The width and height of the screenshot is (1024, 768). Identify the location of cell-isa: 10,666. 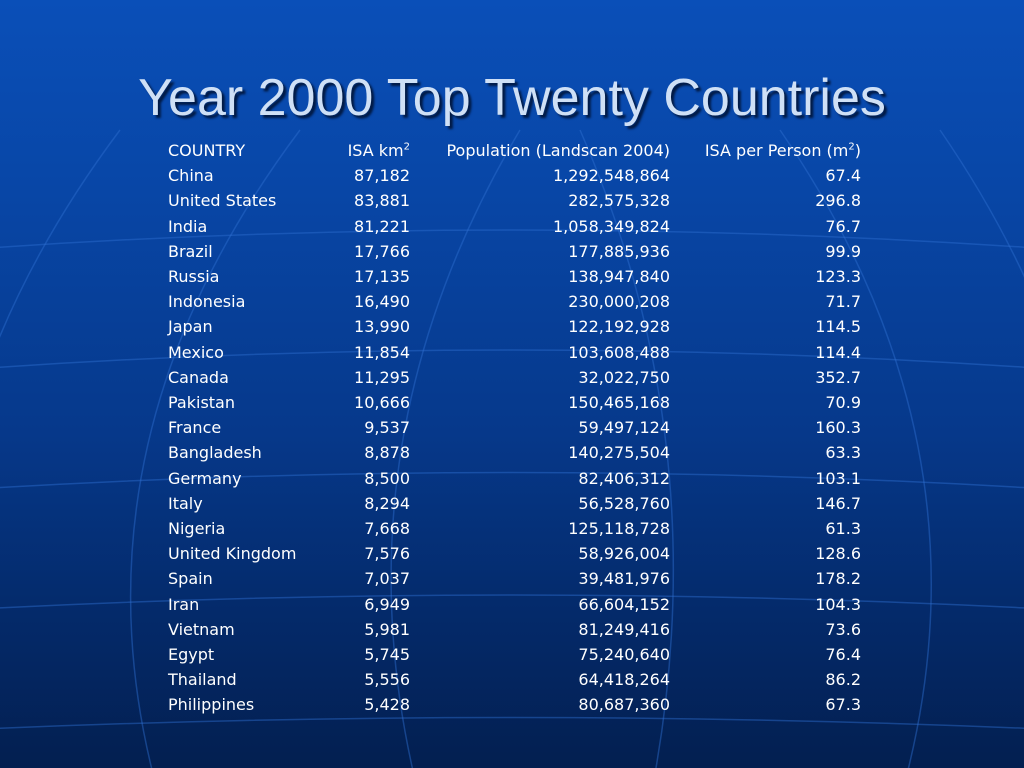
(382, 403).